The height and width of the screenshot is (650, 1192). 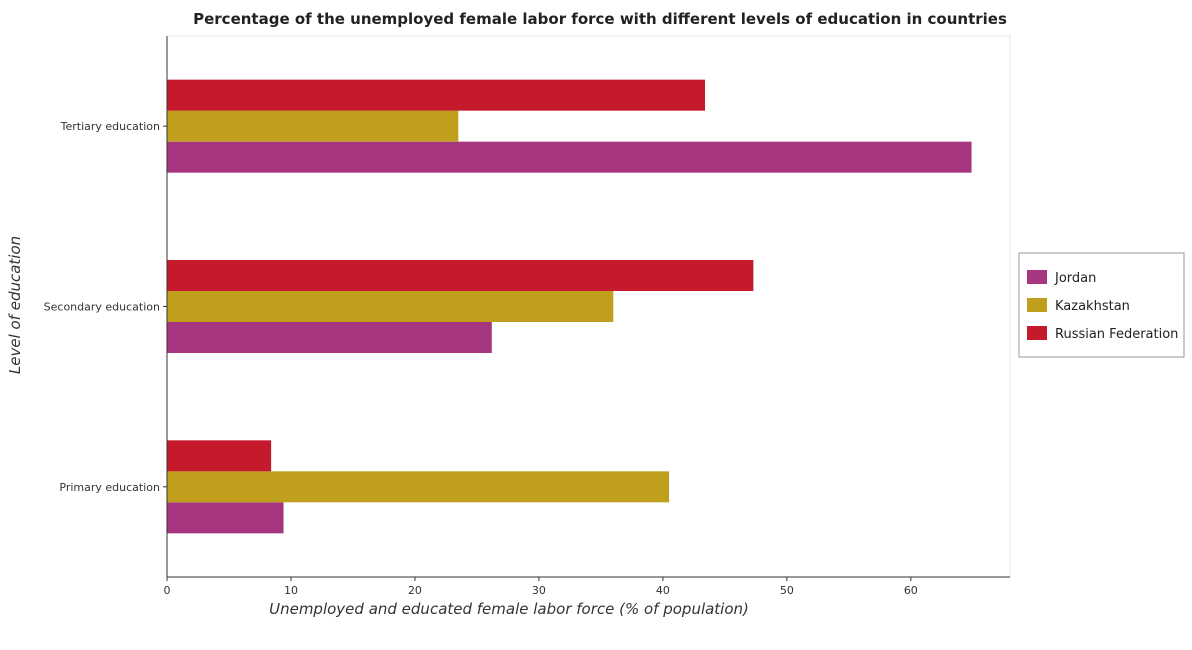 I want to click on legend-label-jordan: Jordan, so click(x=1075, y=278).